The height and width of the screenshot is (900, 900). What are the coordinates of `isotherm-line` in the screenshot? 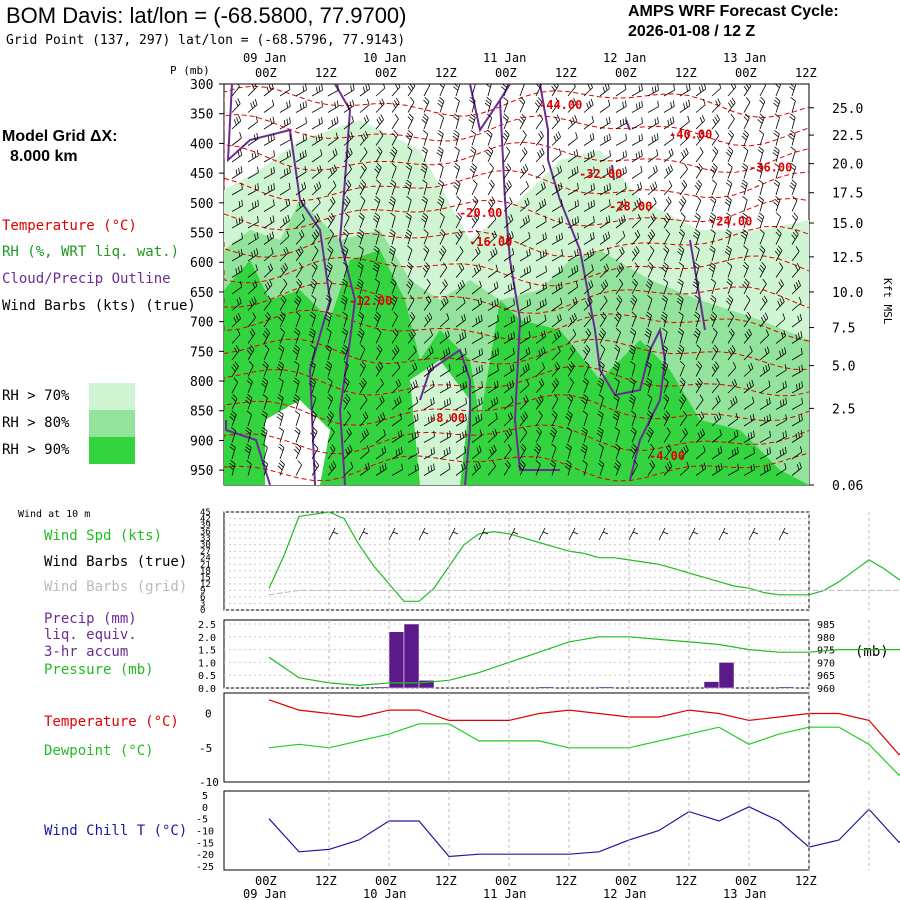 It's located at (516, 157).